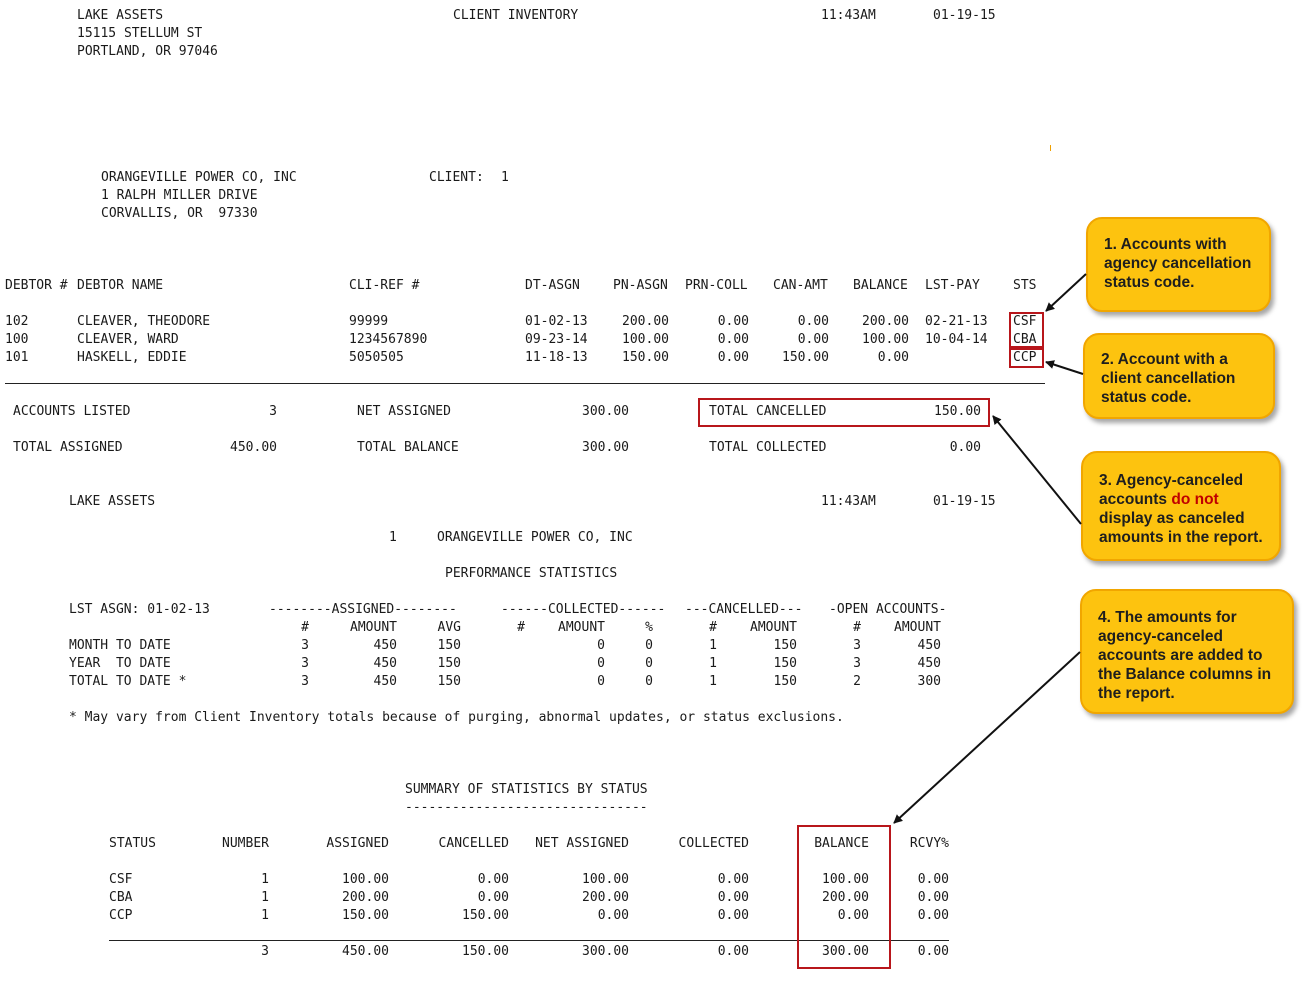  Describe the element at coordinates (128, 681) in the screenshot. I see `perf-row-label: TOTAL TO DATE *` at that location.